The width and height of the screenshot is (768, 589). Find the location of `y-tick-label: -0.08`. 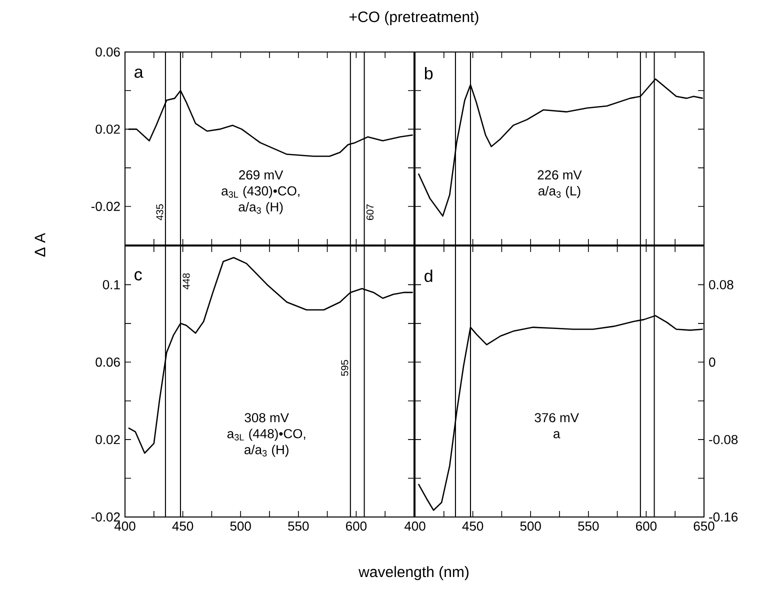

y-tick-label: -0.08 is located at coordinates (723, 439).